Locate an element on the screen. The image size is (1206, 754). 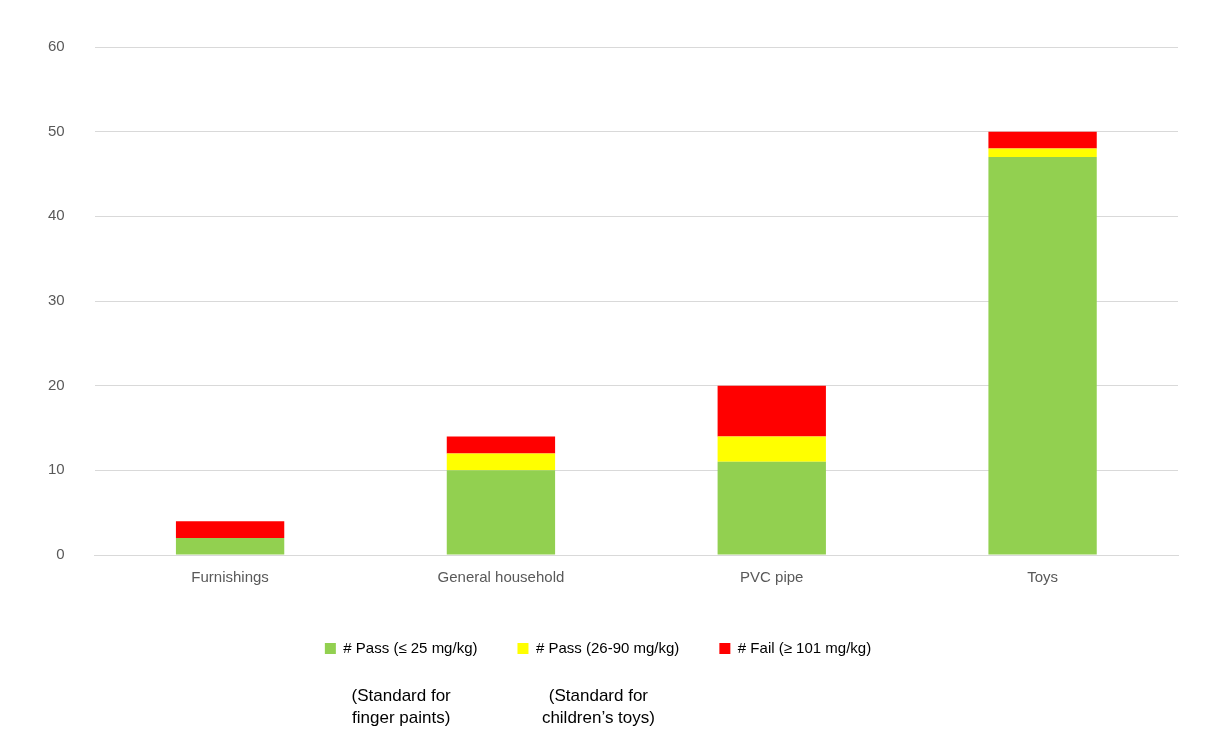
x-tick-label: Furnishings is located at coordinates (230, 577).